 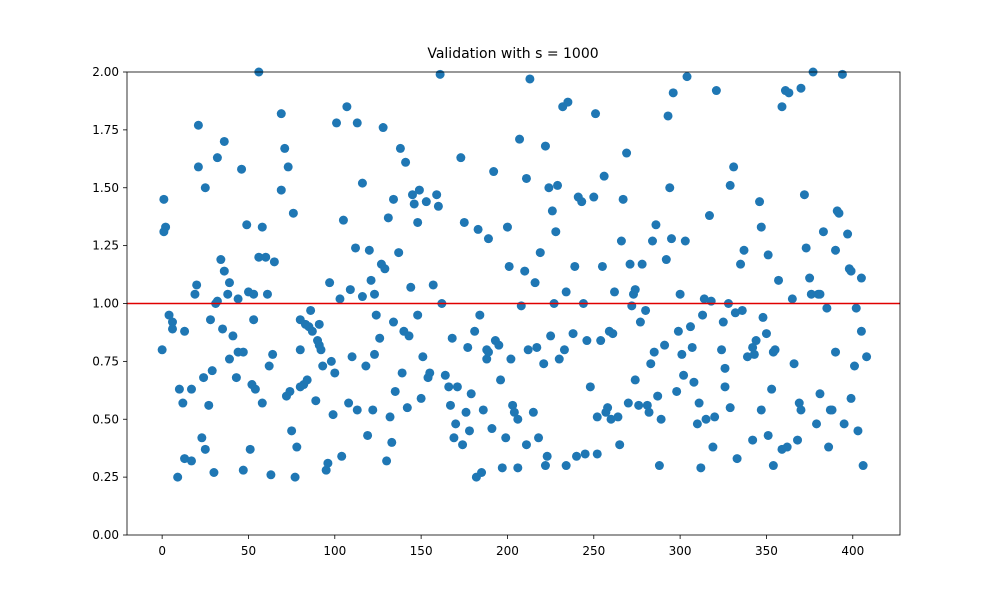 I want to click on x-tick-label: 0, so click(x=162, y=551).